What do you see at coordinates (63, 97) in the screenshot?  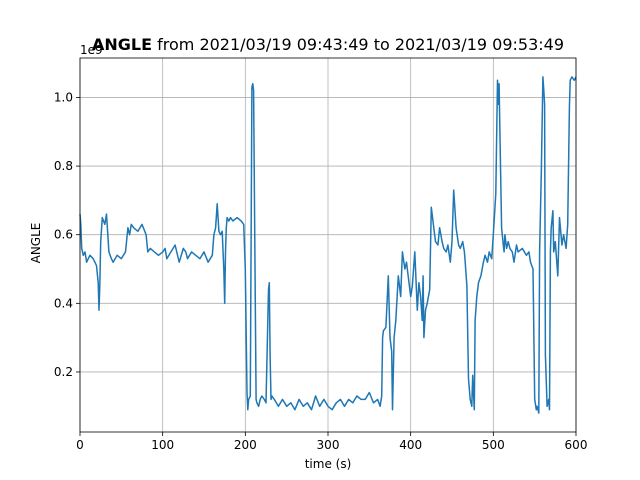 I see `y-tick-label-4: 1.0` at bounding box center [63, 97].